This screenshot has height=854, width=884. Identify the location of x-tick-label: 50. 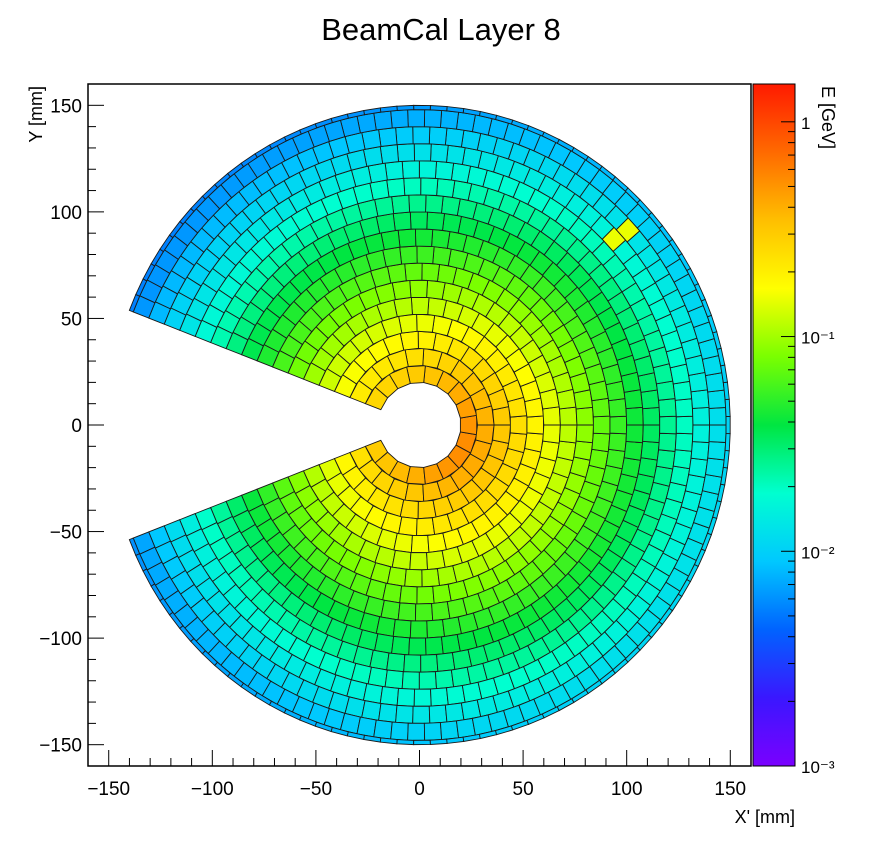
(523, 789).